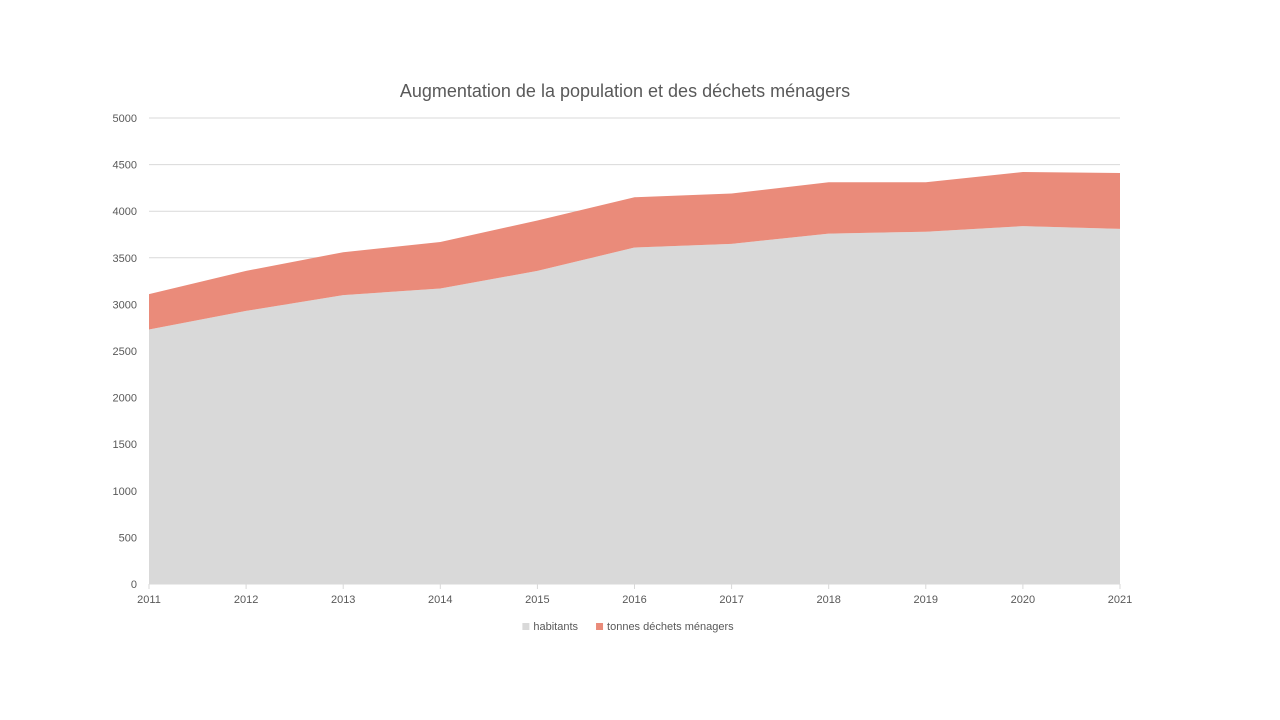 The height and width of the screenshot is (720, 1280). Describe the element at coordinates (343, 600) in the screenshot. I see `x-tick-label: 2013` at that location.